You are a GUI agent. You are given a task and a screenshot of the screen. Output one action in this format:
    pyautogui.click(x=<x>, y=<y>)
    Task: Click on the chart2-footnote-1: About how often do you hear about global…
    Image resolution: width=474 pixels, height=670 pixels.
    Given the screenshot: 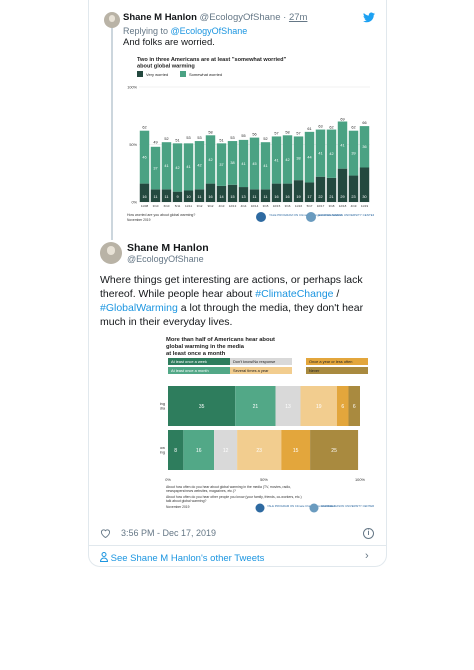 What is the action you would take?
    pyautogui.click(x=228, y=487)
    